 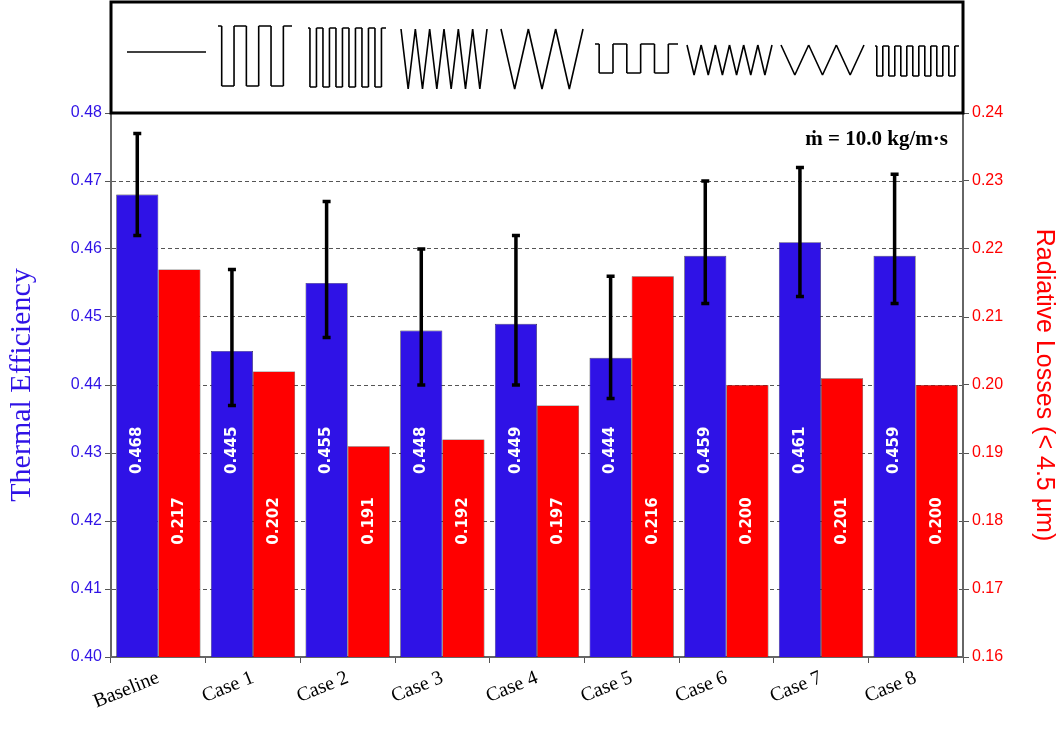 I want to click on y2-tick-label: 0.17, so click(x=988, y=588).